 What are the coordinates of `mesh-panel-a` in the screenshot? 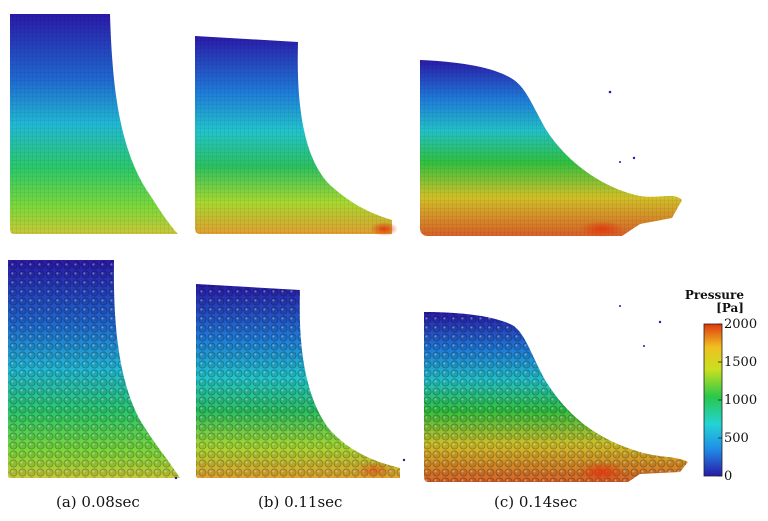 It's located at (94, 124).